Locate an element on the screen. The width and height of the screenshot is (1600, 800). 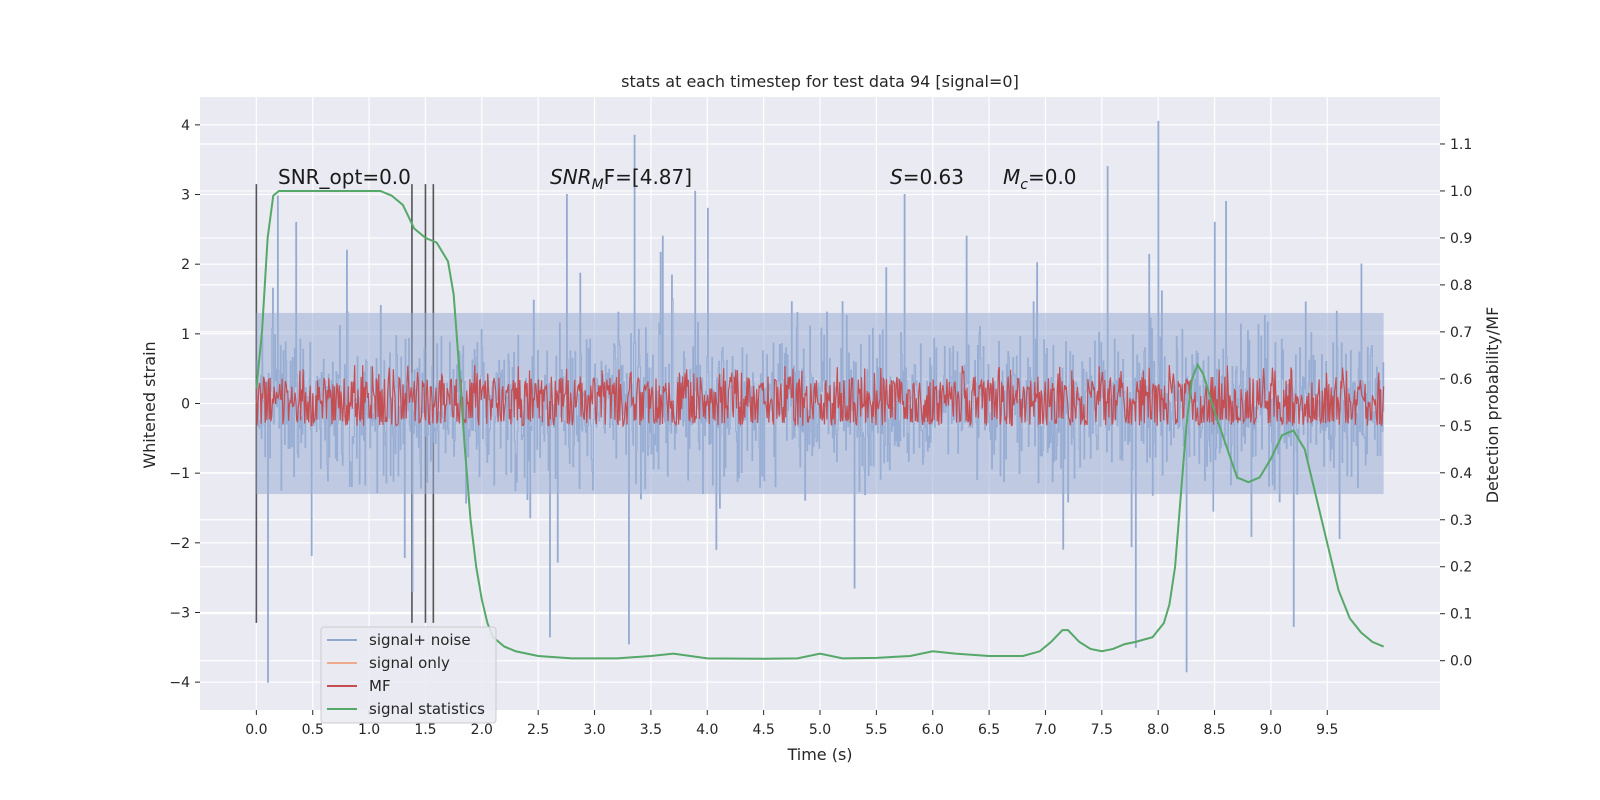
x-tick-label: 2.5 is located at coordinates (538, 730).